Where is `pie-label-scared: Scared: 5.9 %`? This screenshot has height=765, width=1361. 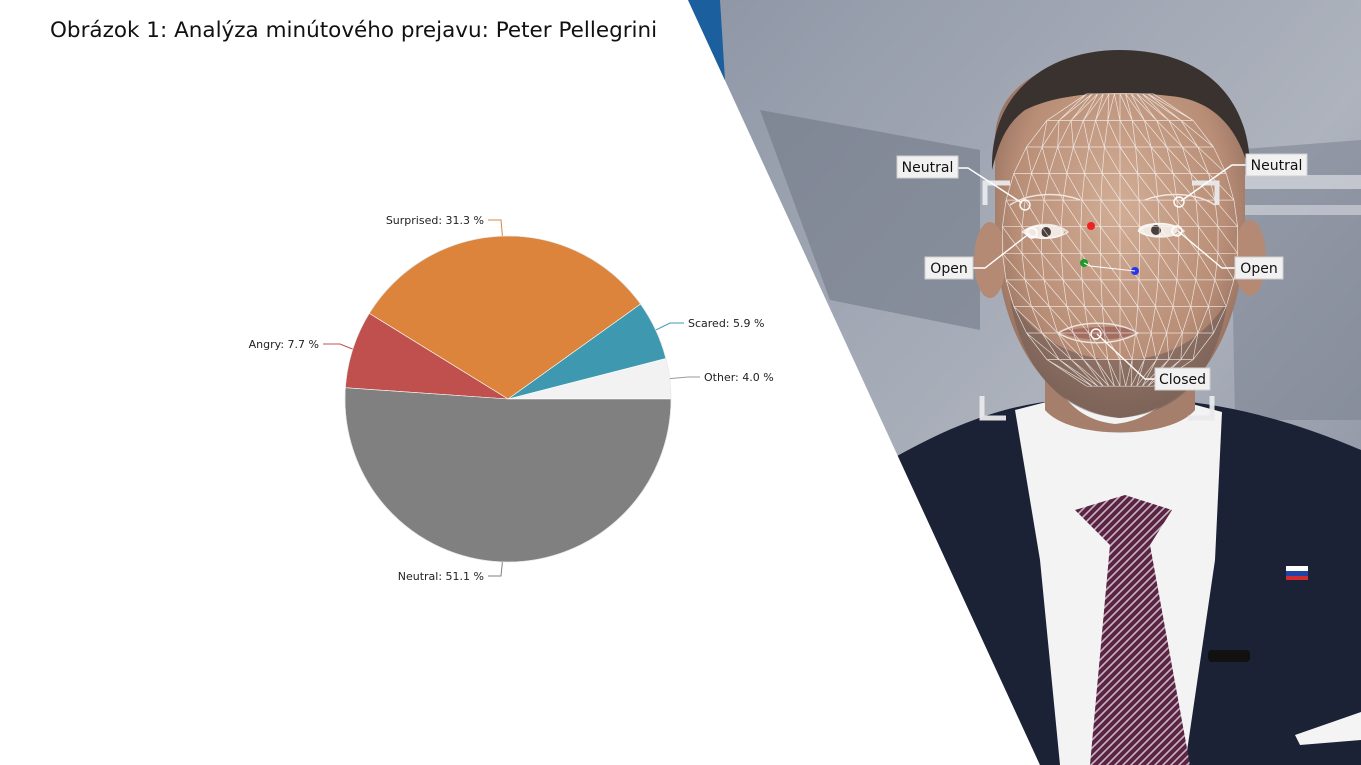
pie-label-scared: Scared: 5.9 % is located at coordinates (726, 323).